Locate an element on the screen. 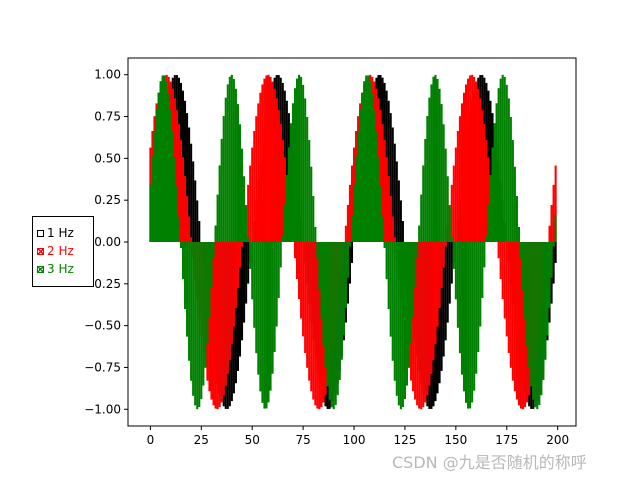 The width and height of the screenshot is (640, 480). legend-item-2hz: 2 Hz is located at coordinates (55, 251).